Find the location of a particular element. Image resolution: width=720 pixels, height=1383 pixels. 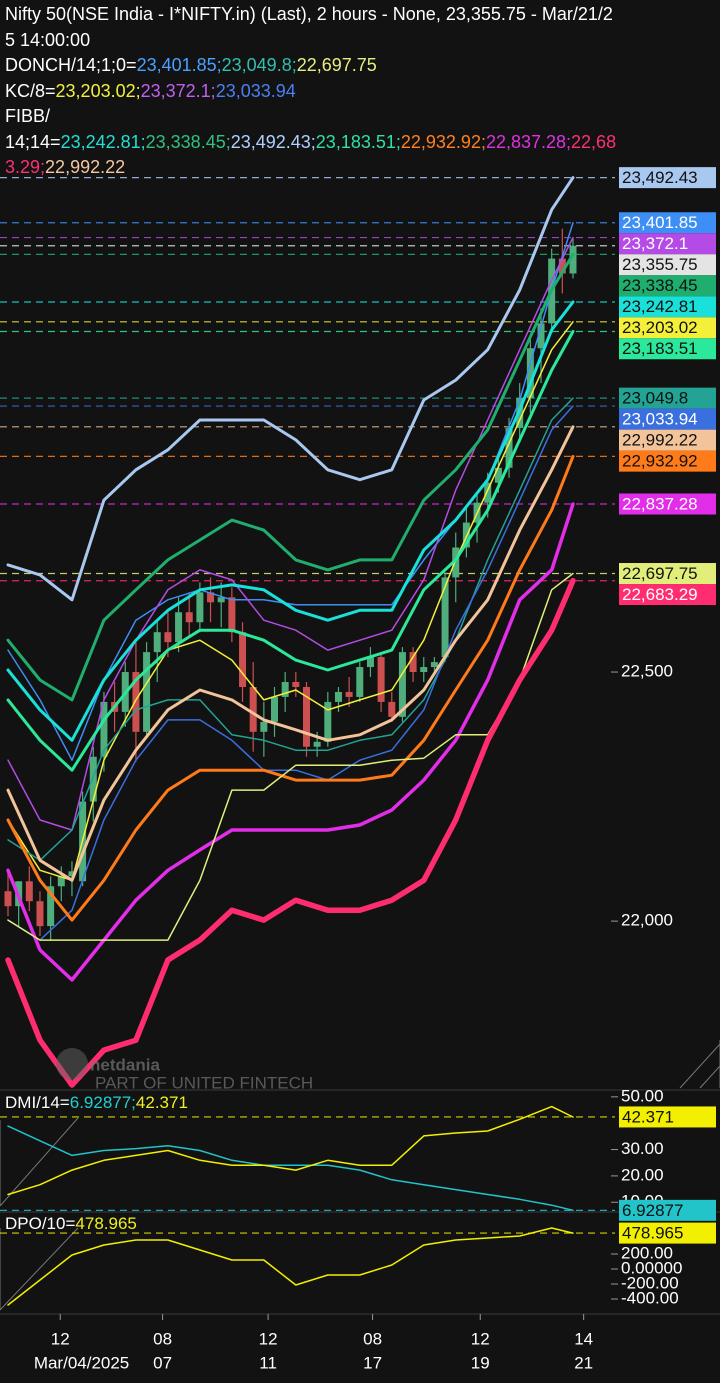

x-tick-label: 08 is located at coordinates (372, 1338).